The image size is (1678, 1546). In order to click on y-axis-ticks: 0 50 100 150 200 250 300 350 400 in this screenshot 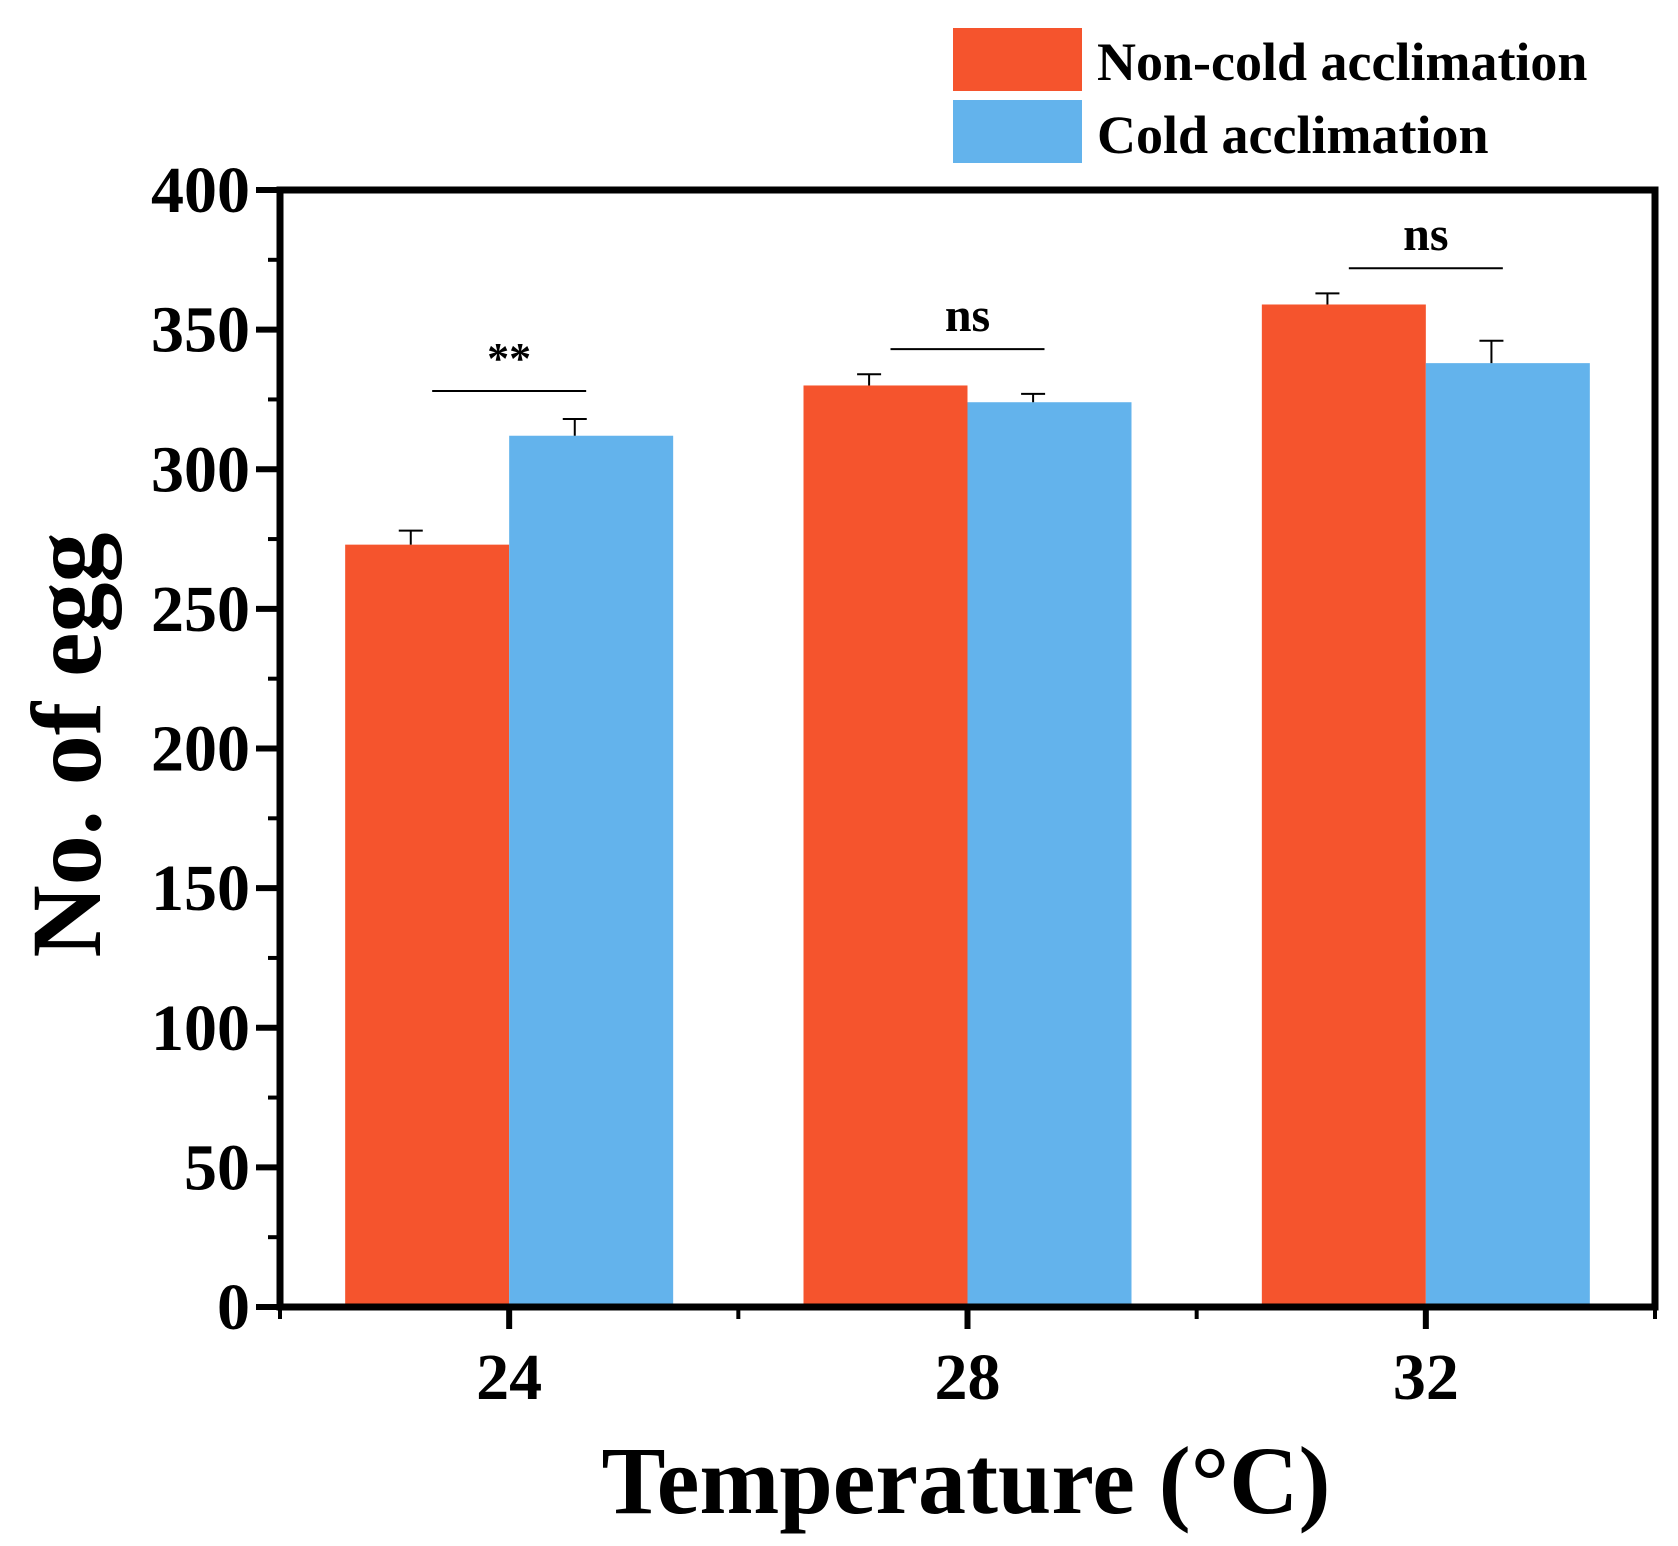, I will do `click(215, 749)`.